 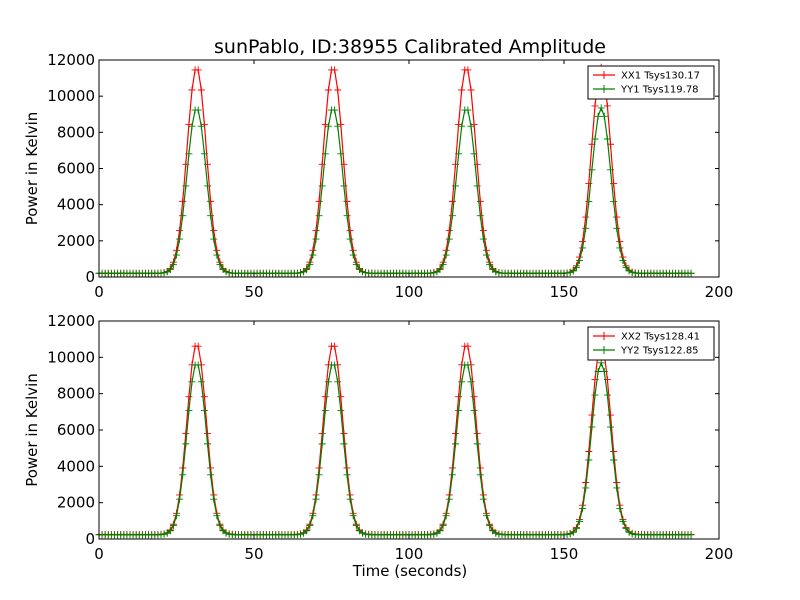 What do you see at coordinates (76, 205) in the screenshot?
I see `y-tick-label: 4000` at bounding box center [76, 205].